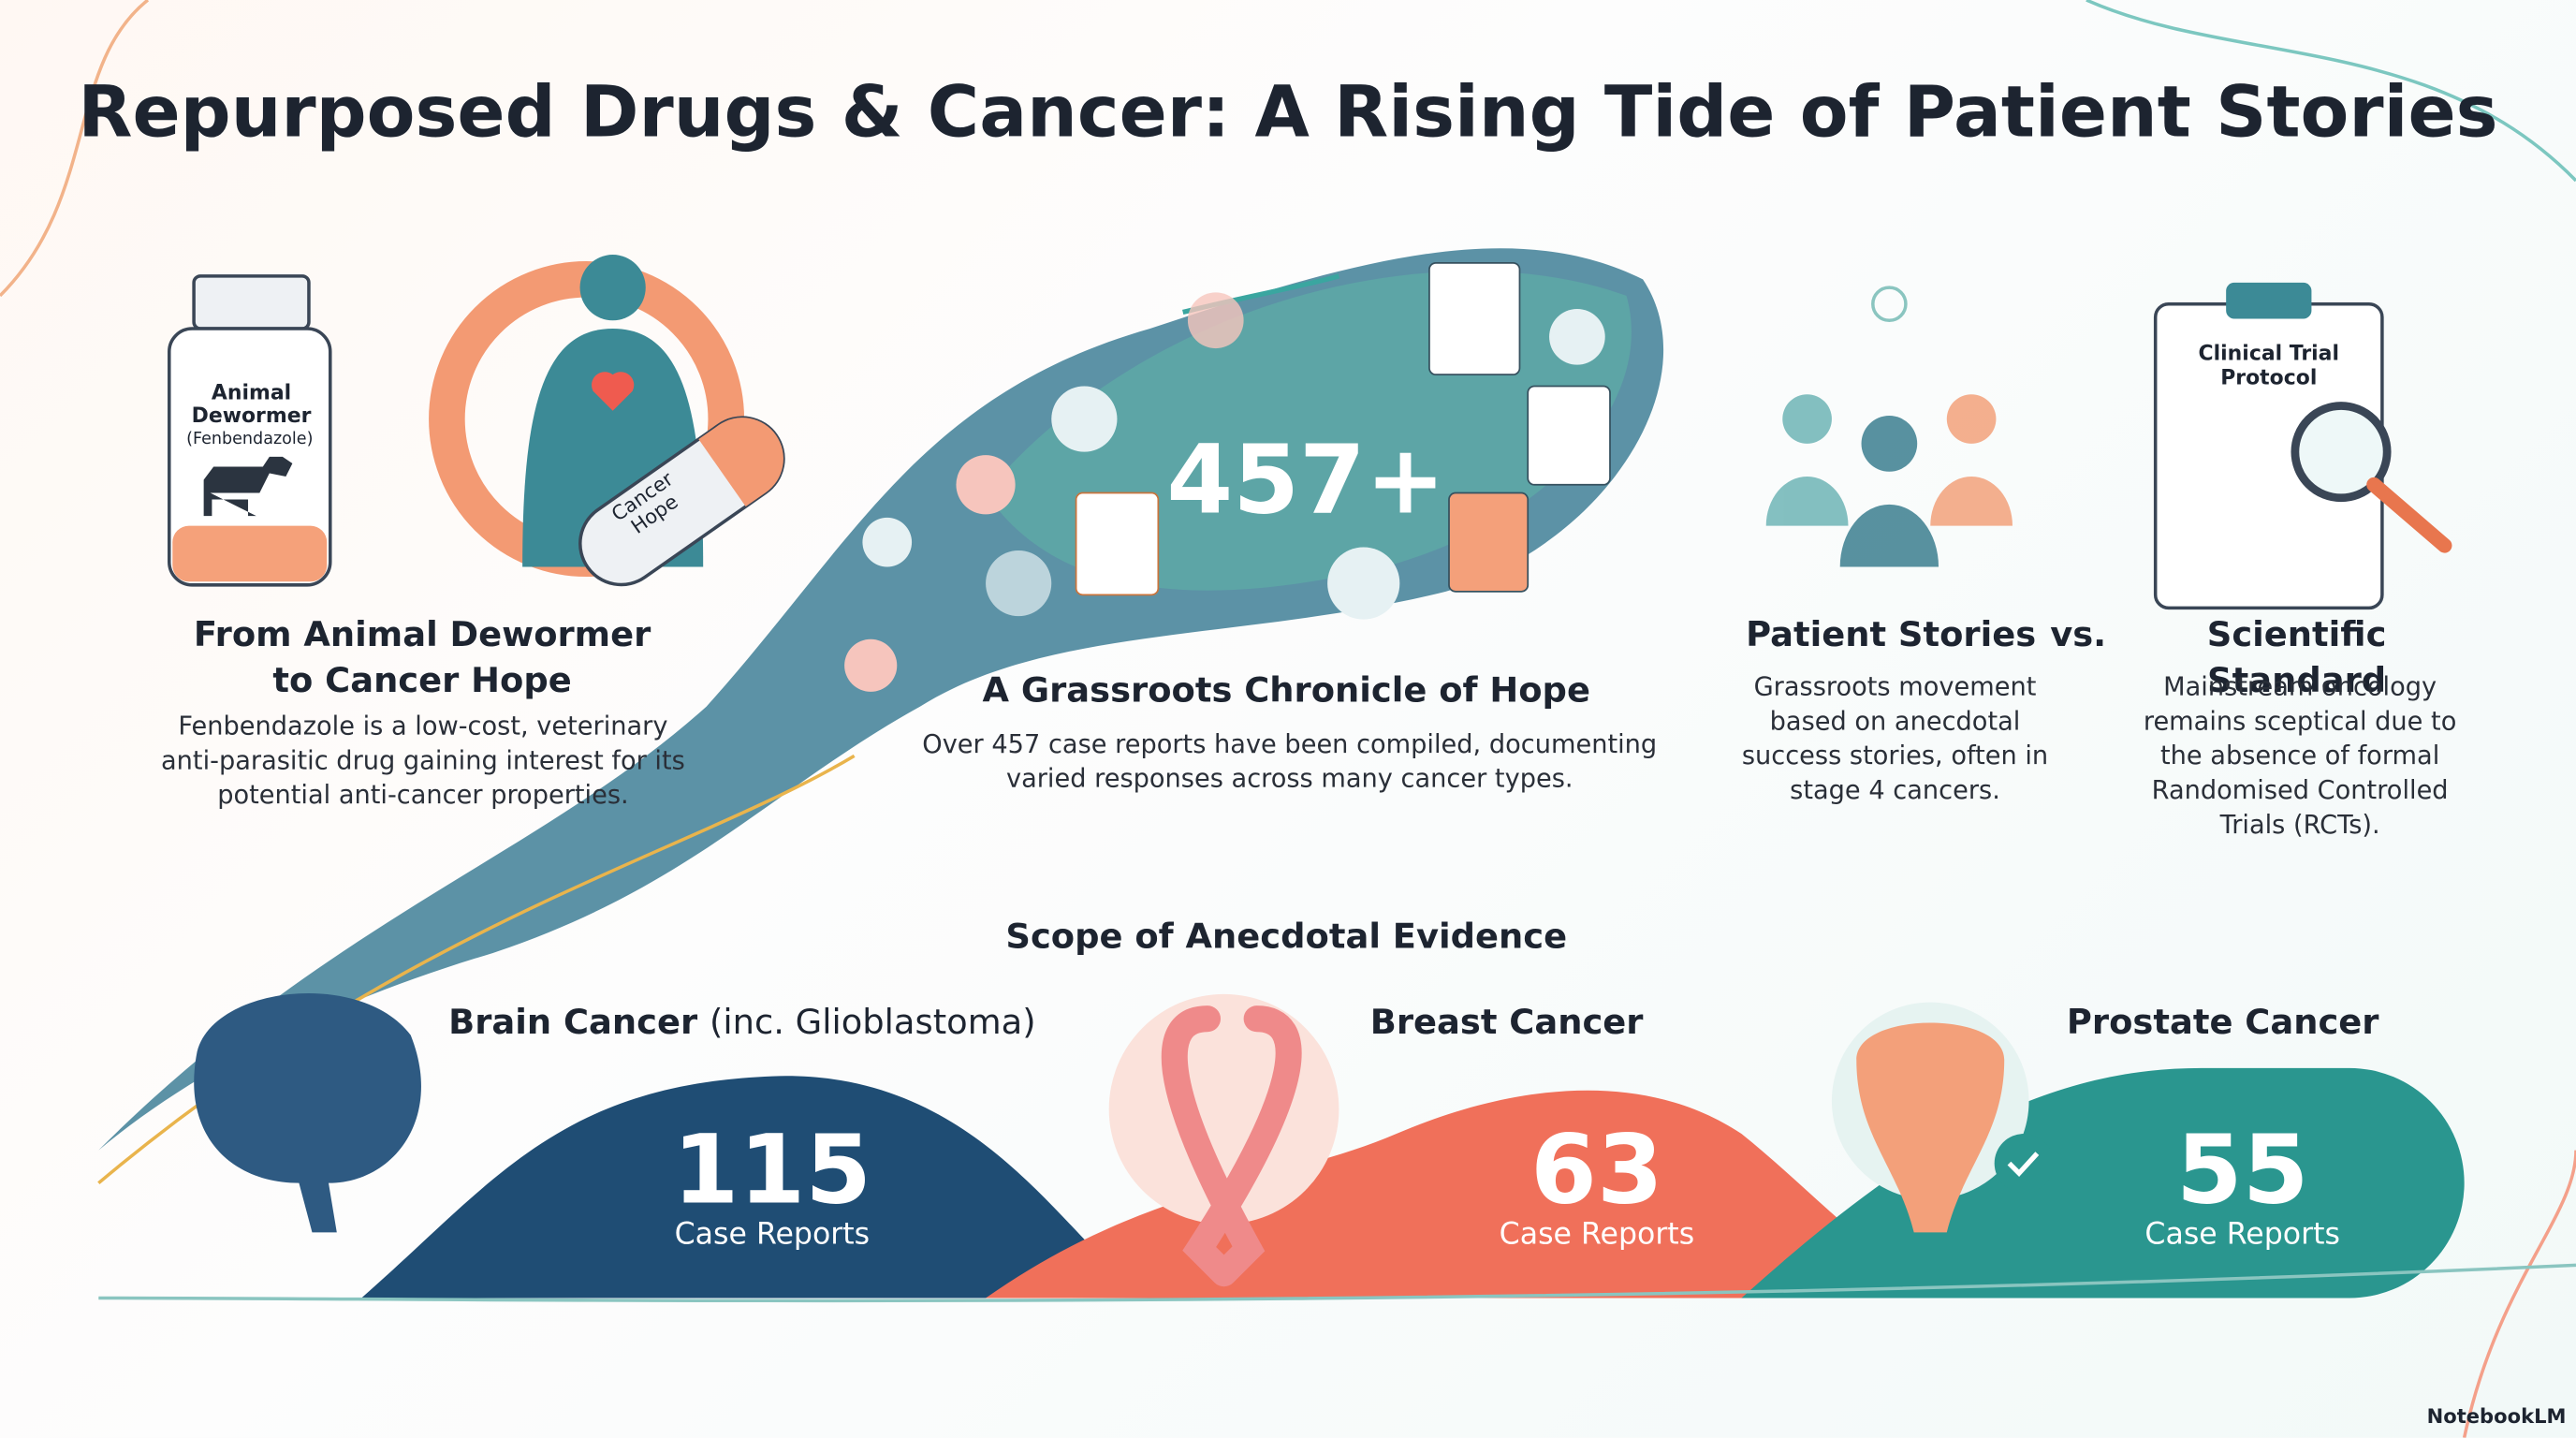 The height and width of the screenshot is (1438, 2576). What do you see at coordinates (2078, 634) in the screenshot?
I see `versus: vs.` at bounding box center [2078, 634].